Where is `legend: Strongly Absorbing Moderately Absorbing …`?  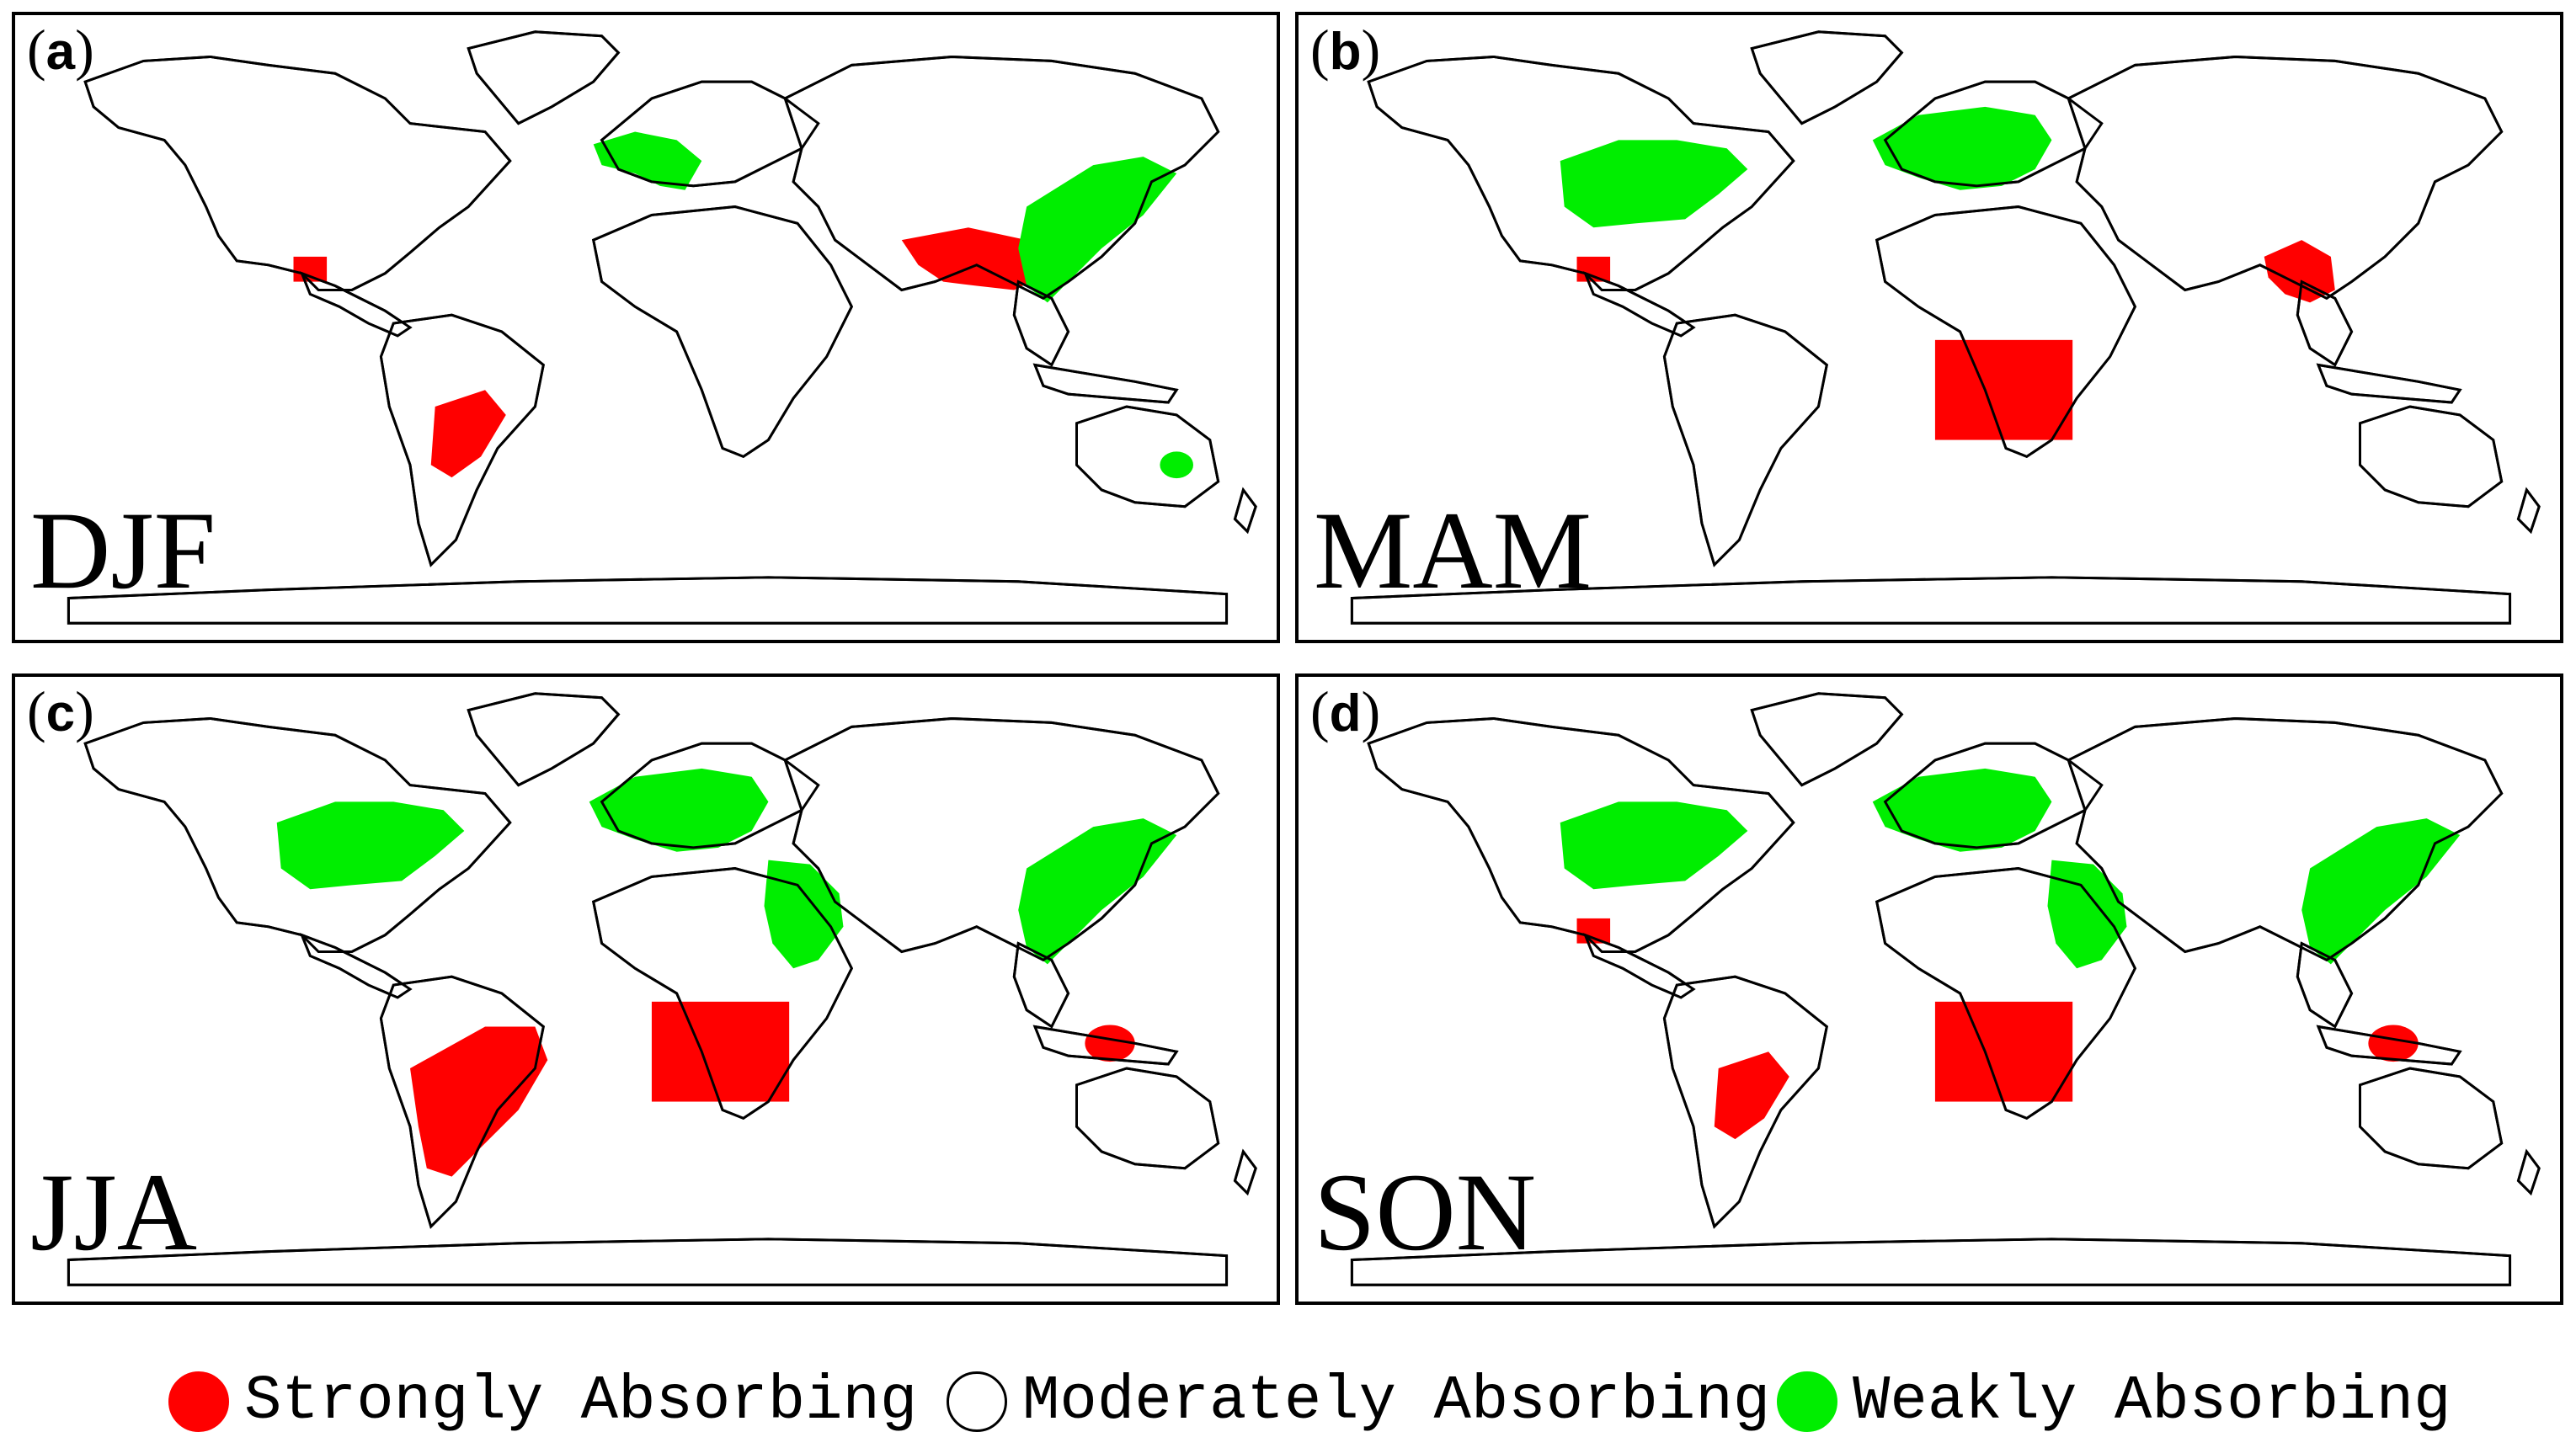
legend: Strongly Absorbing Moderately Absorbing … is located at coordinates (1288, 1397).